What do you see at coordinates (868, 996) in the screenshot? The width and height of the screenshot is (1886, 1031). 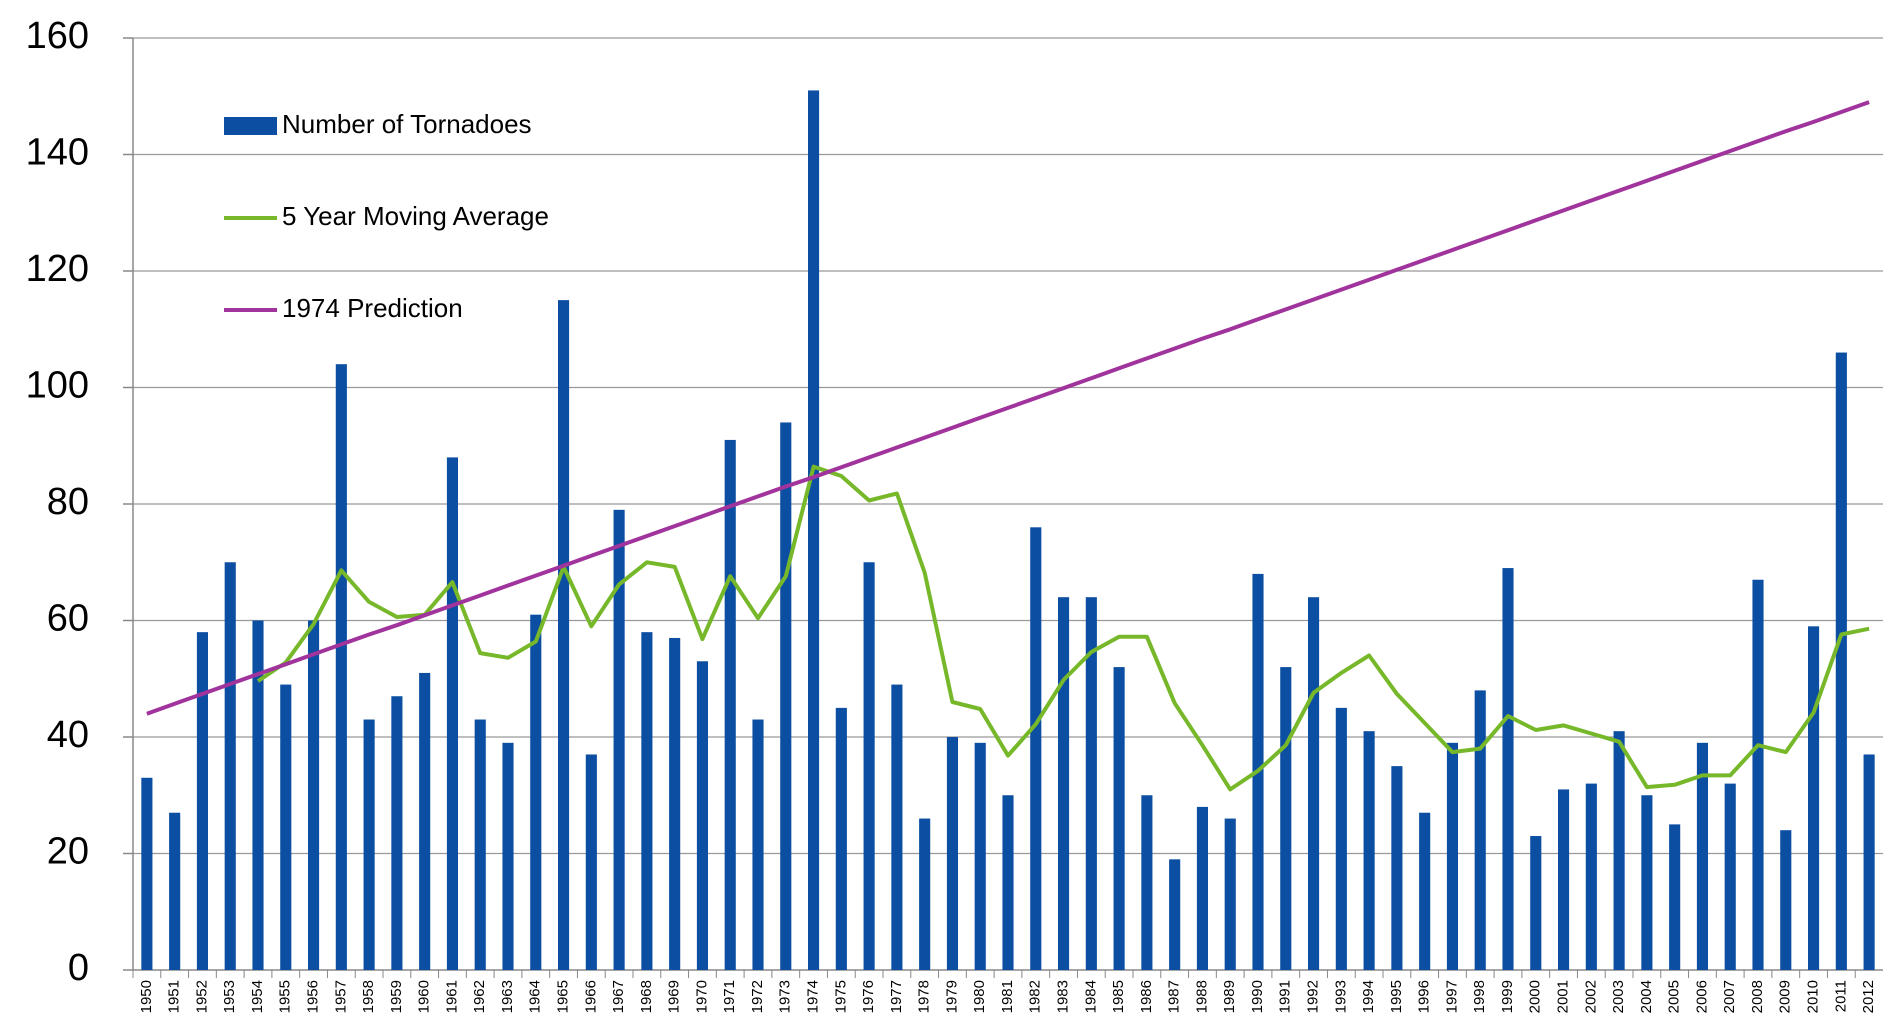 I see `x-tick-label: 1976` at bounding box center [868, 996].